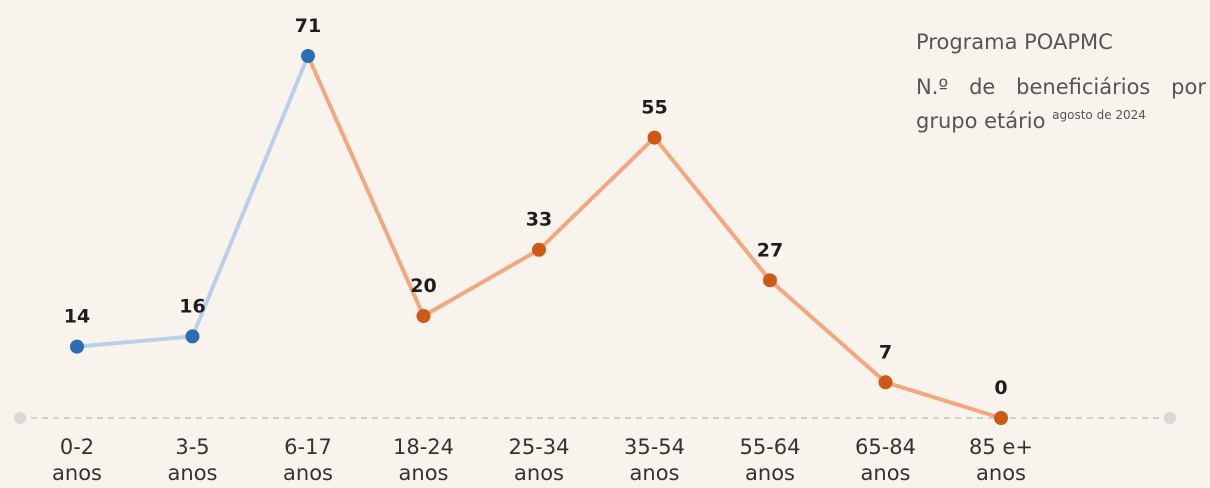 The height and width of the screenshot is (488, 1210). I want to click on value-label: 14, so click(77, 317).